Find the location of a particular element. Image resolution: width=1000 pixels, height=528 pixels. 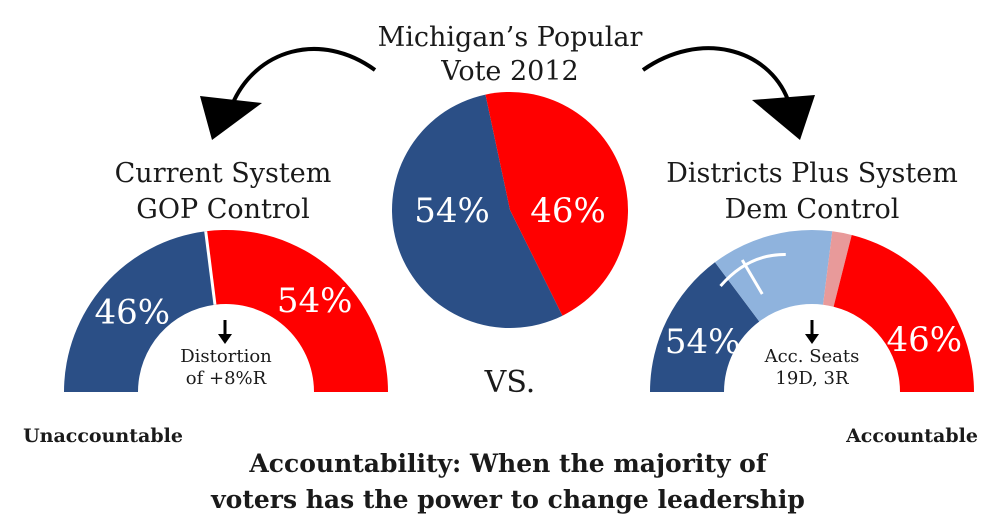

districts-plus-gauge: 54% 46% is located at coordinates (812, 311).